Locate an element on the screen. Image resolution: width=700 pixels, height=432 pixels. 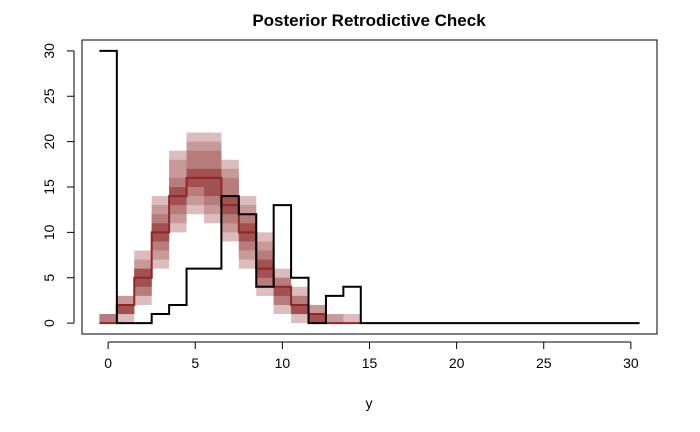
y-tick-label: 25 is located at coordinates (49, 96).